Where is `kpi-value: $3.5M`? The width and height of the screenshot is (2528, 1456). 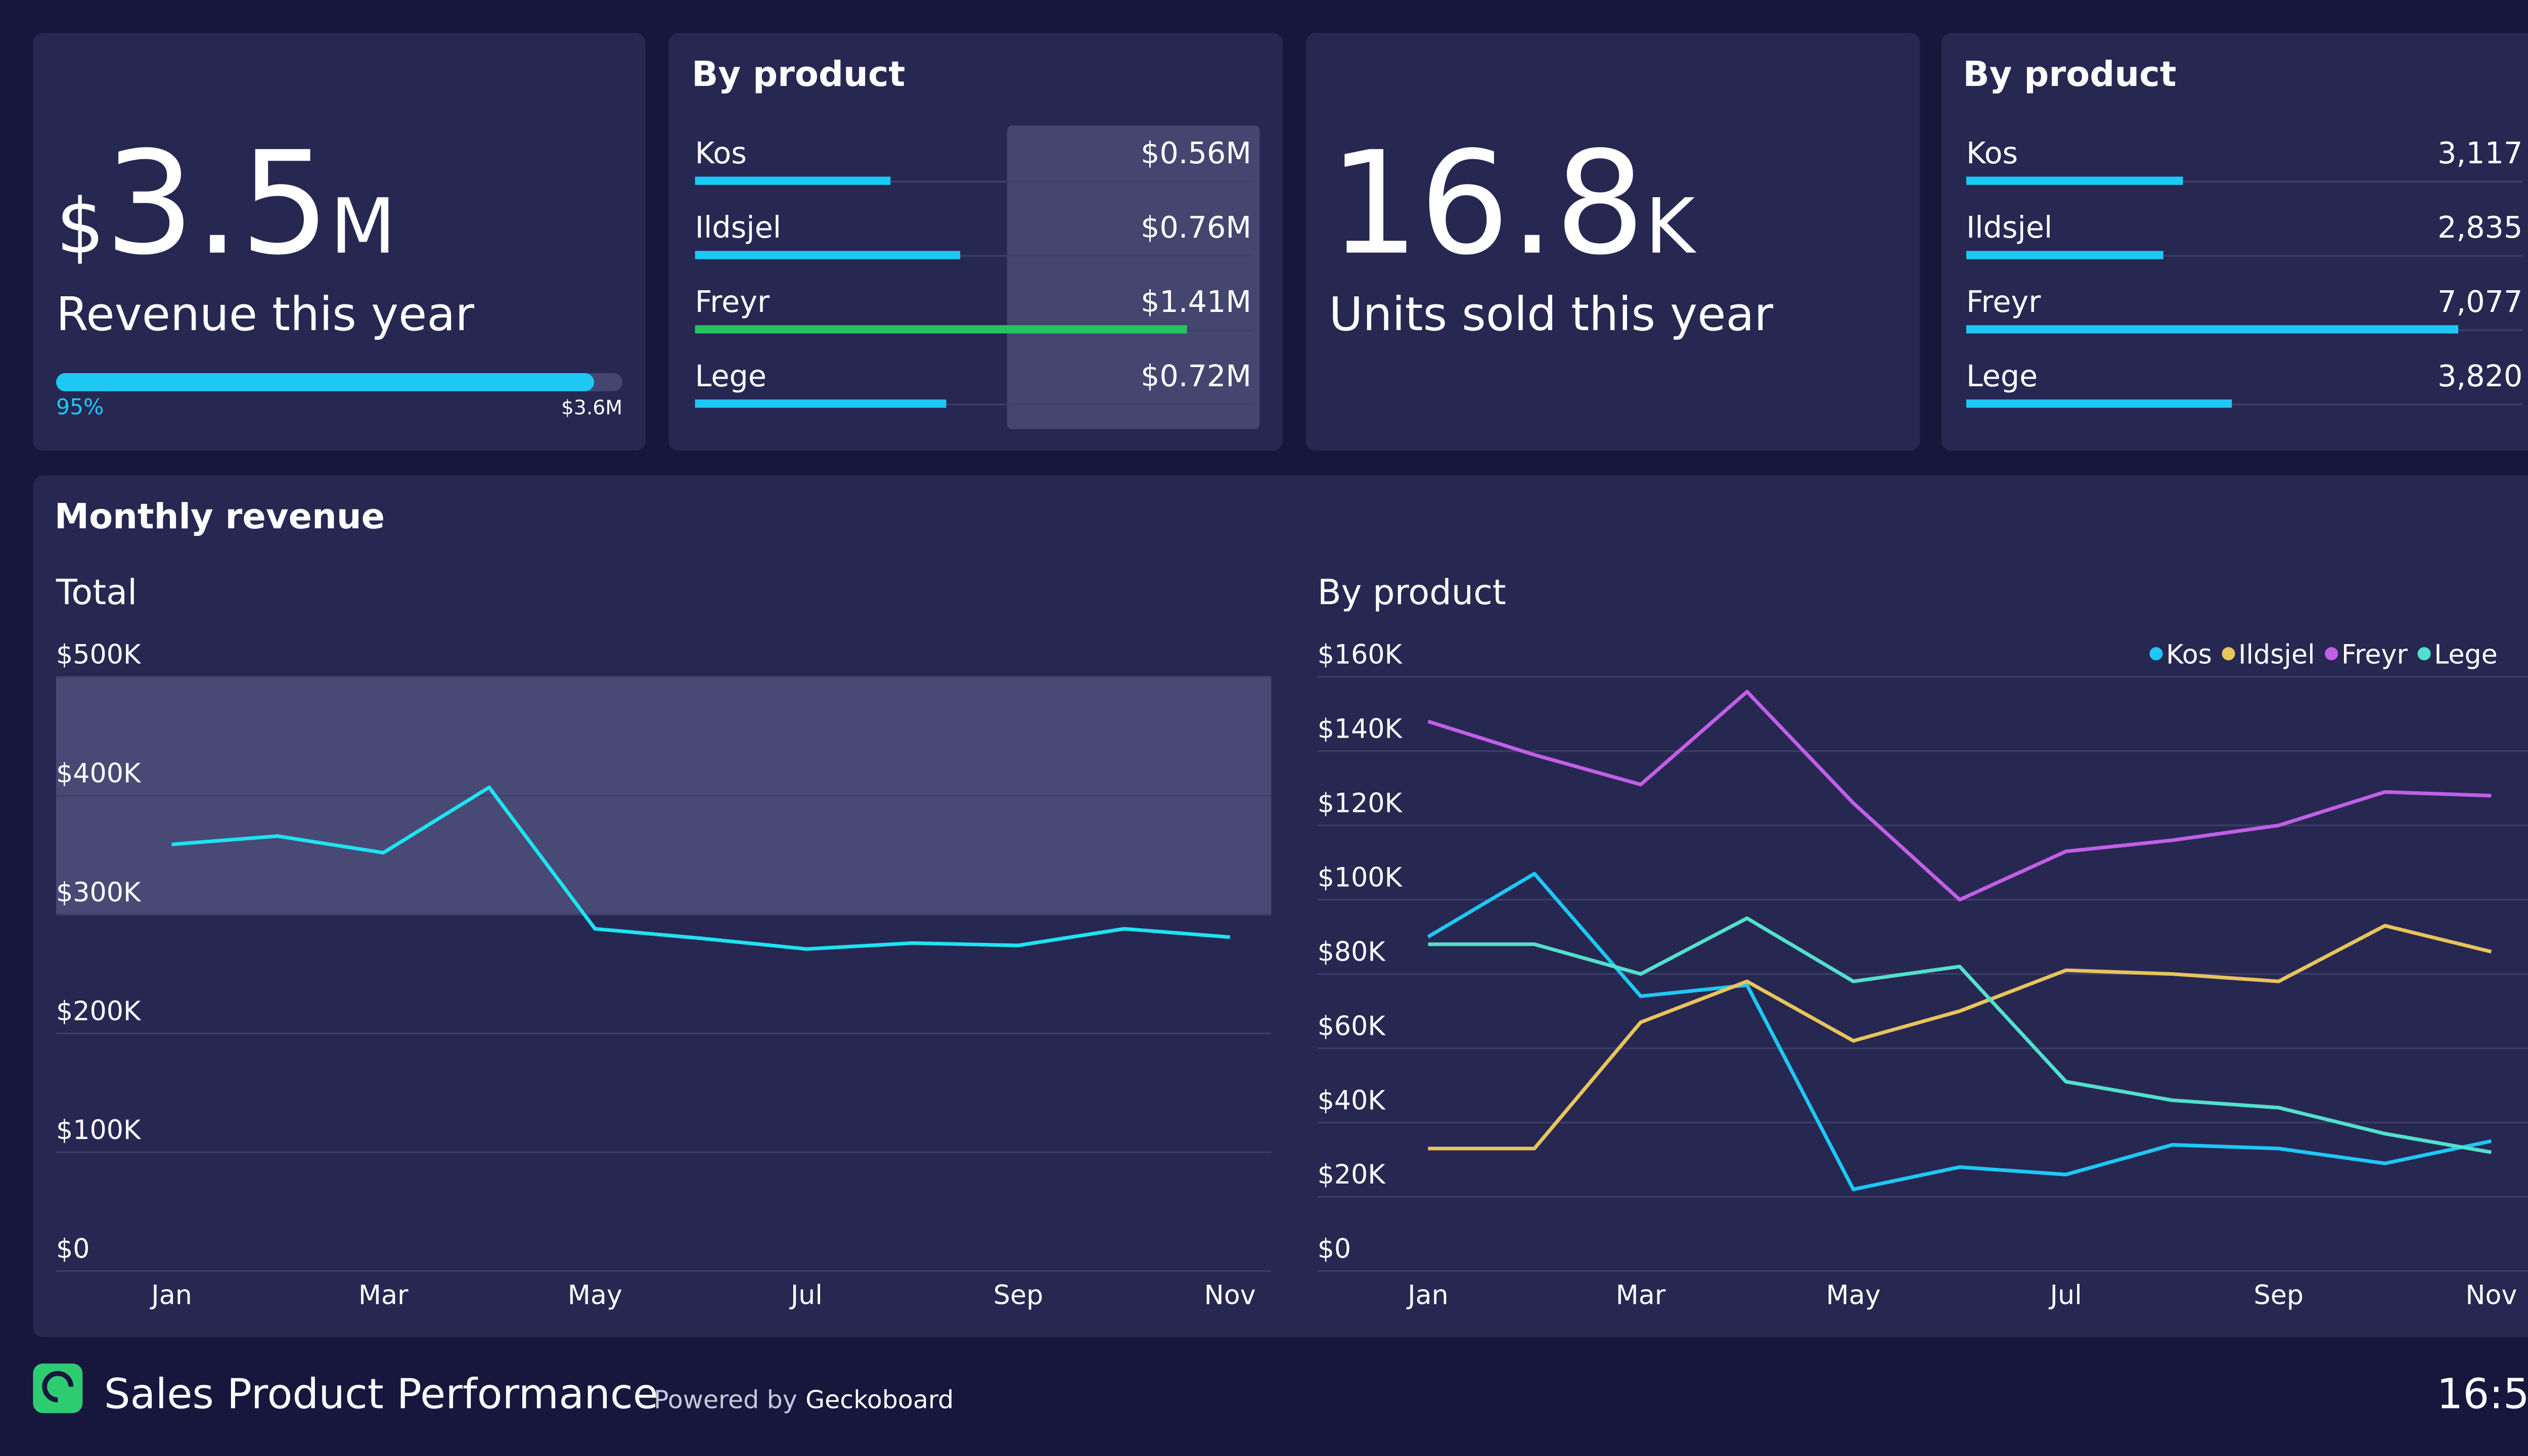
kpi-value: $3.5M is located at coordinates (226, 204).